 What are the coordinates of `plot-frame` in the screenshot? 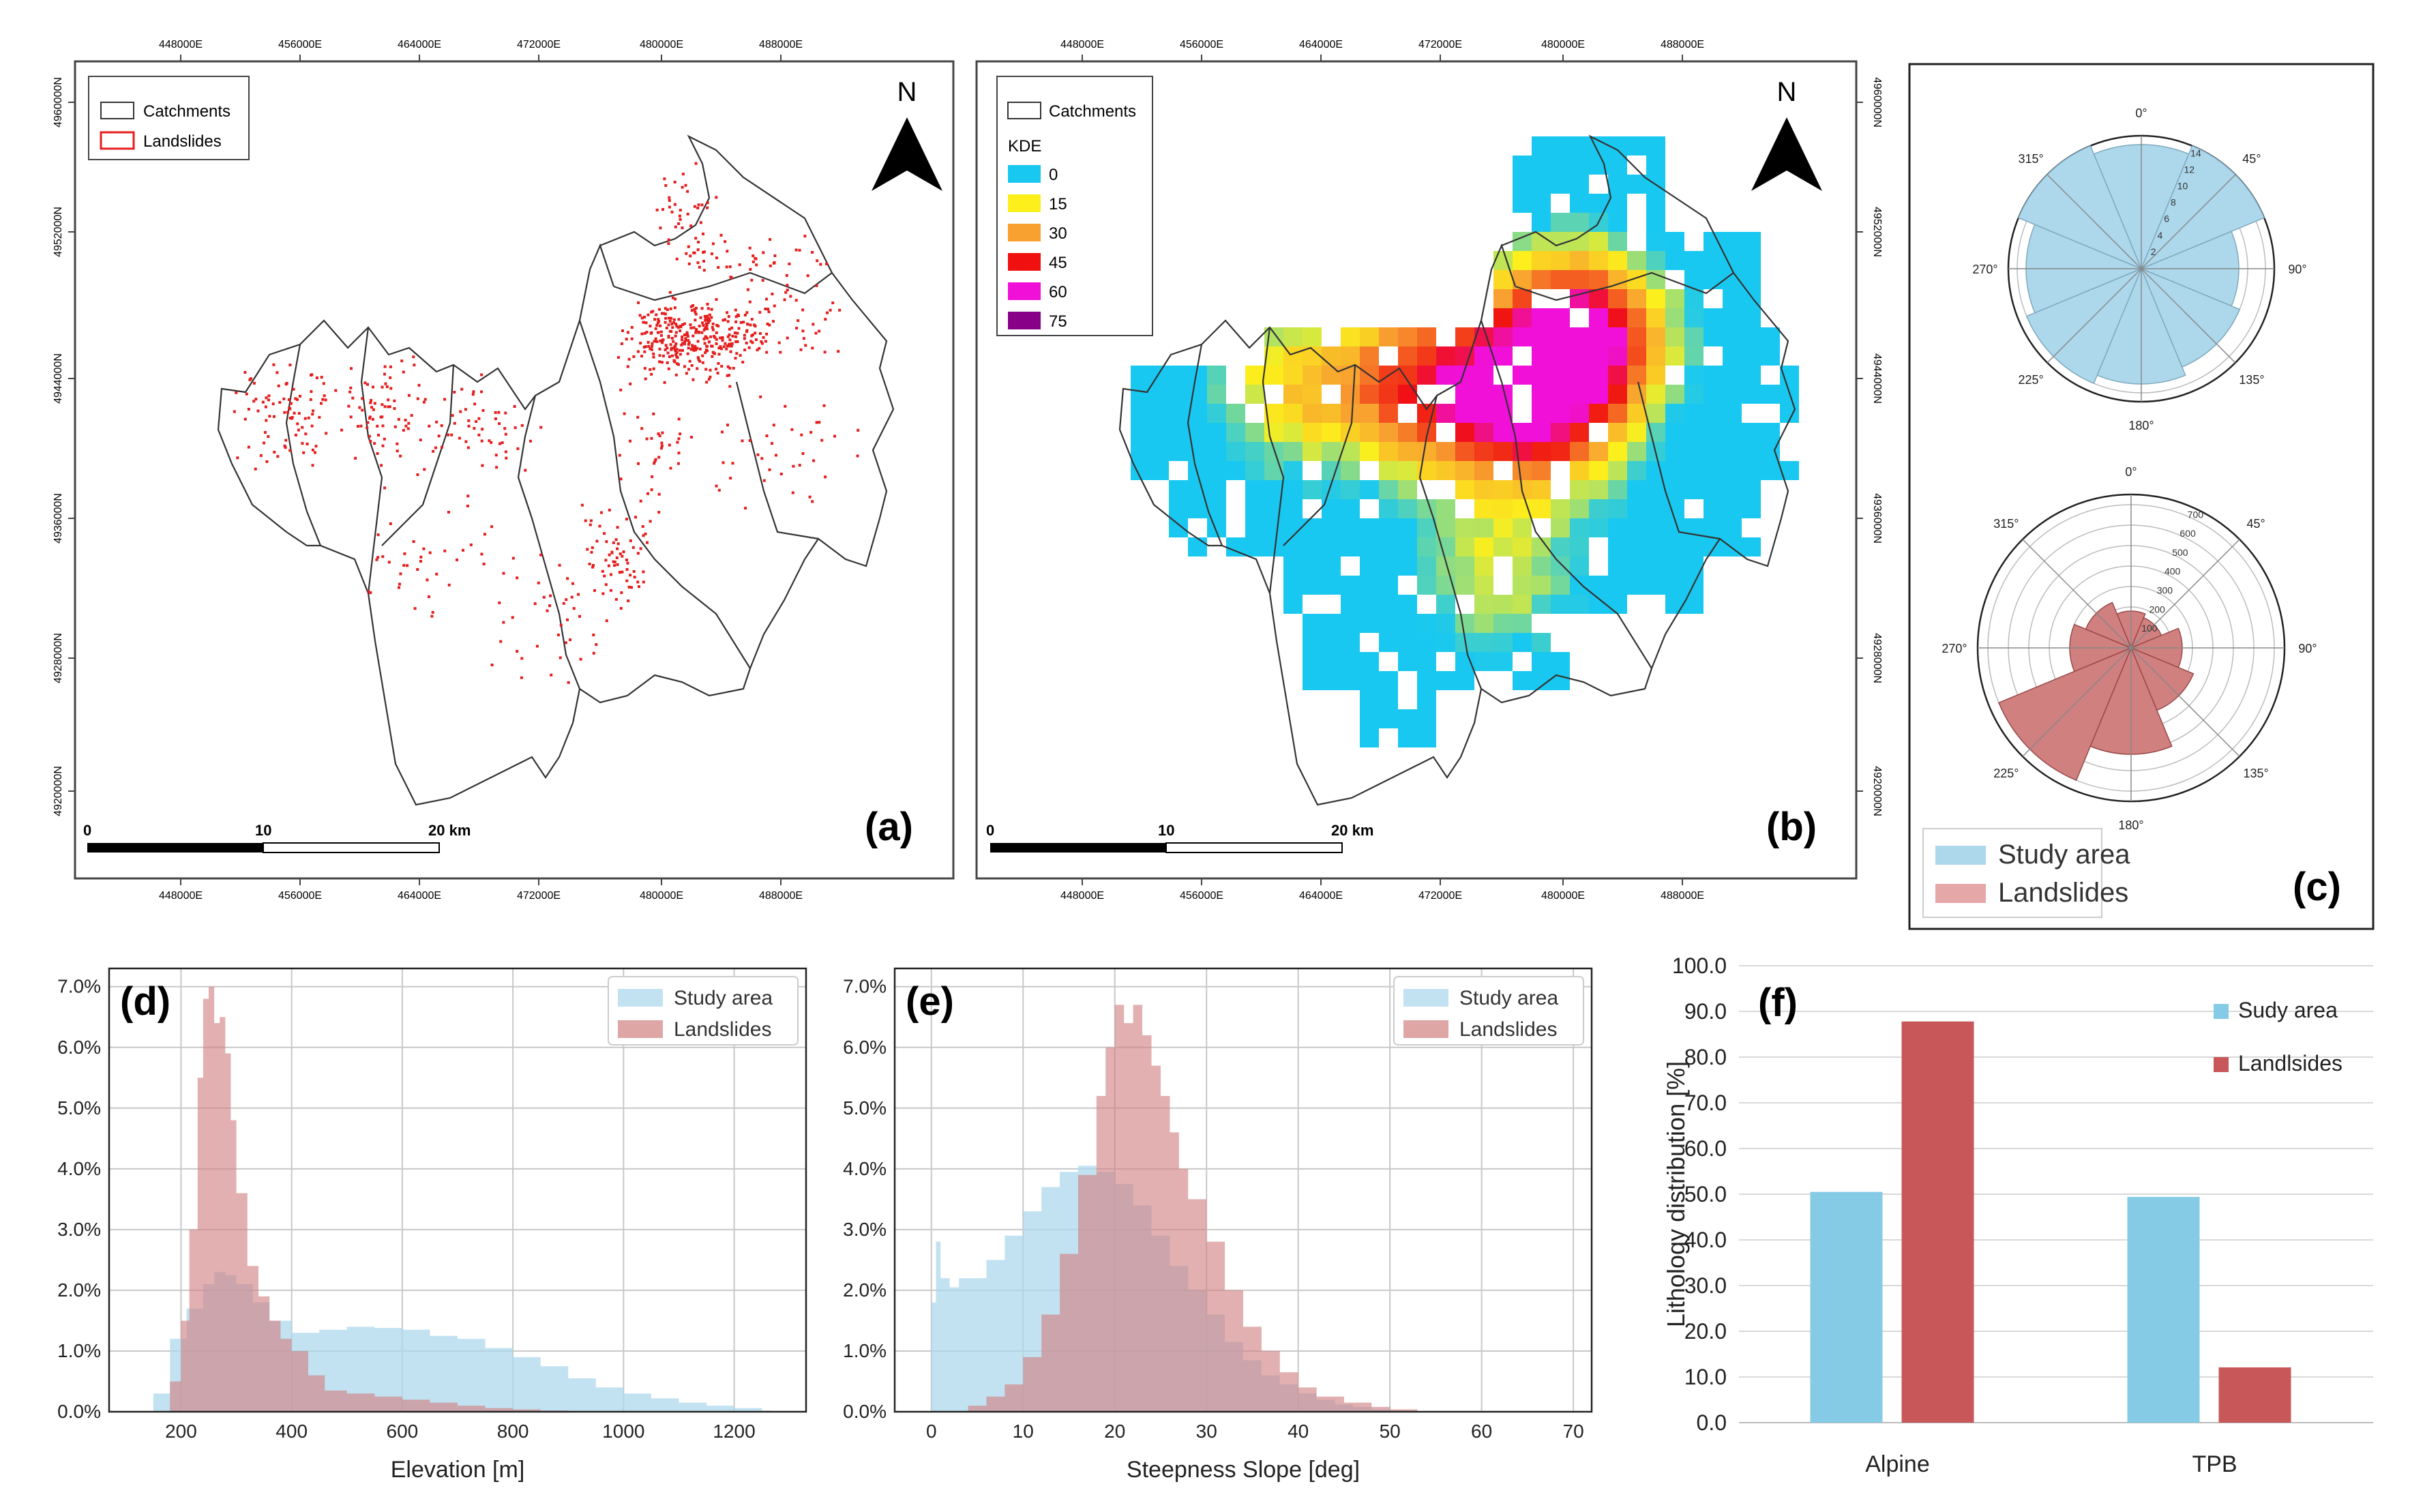 It's located at (457, 1190).